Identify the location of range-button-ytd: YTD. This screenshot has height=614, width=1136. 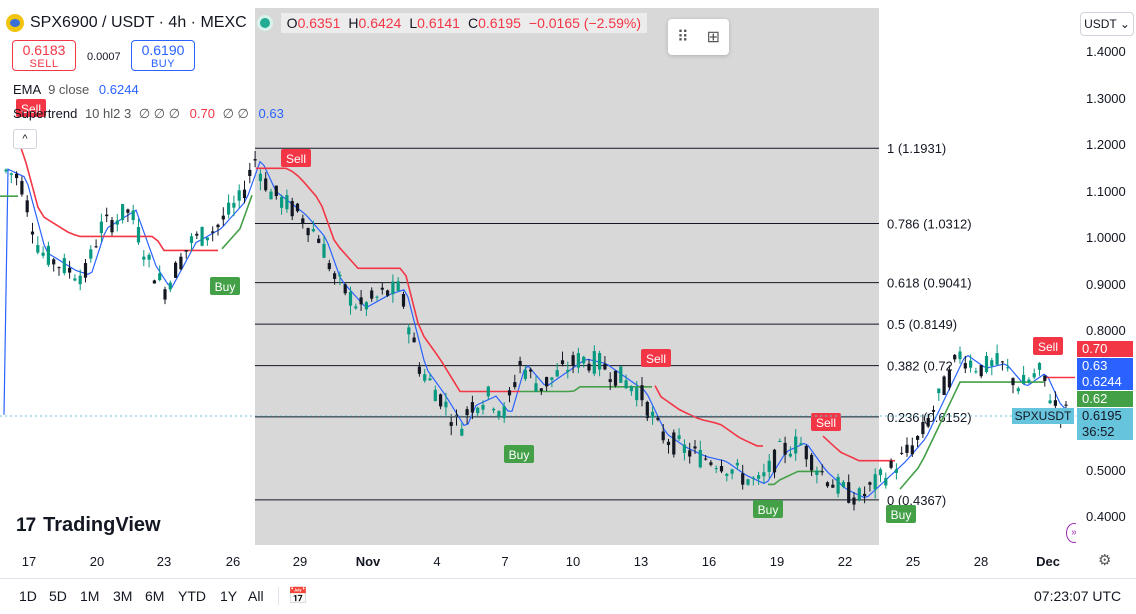
(192, 596).